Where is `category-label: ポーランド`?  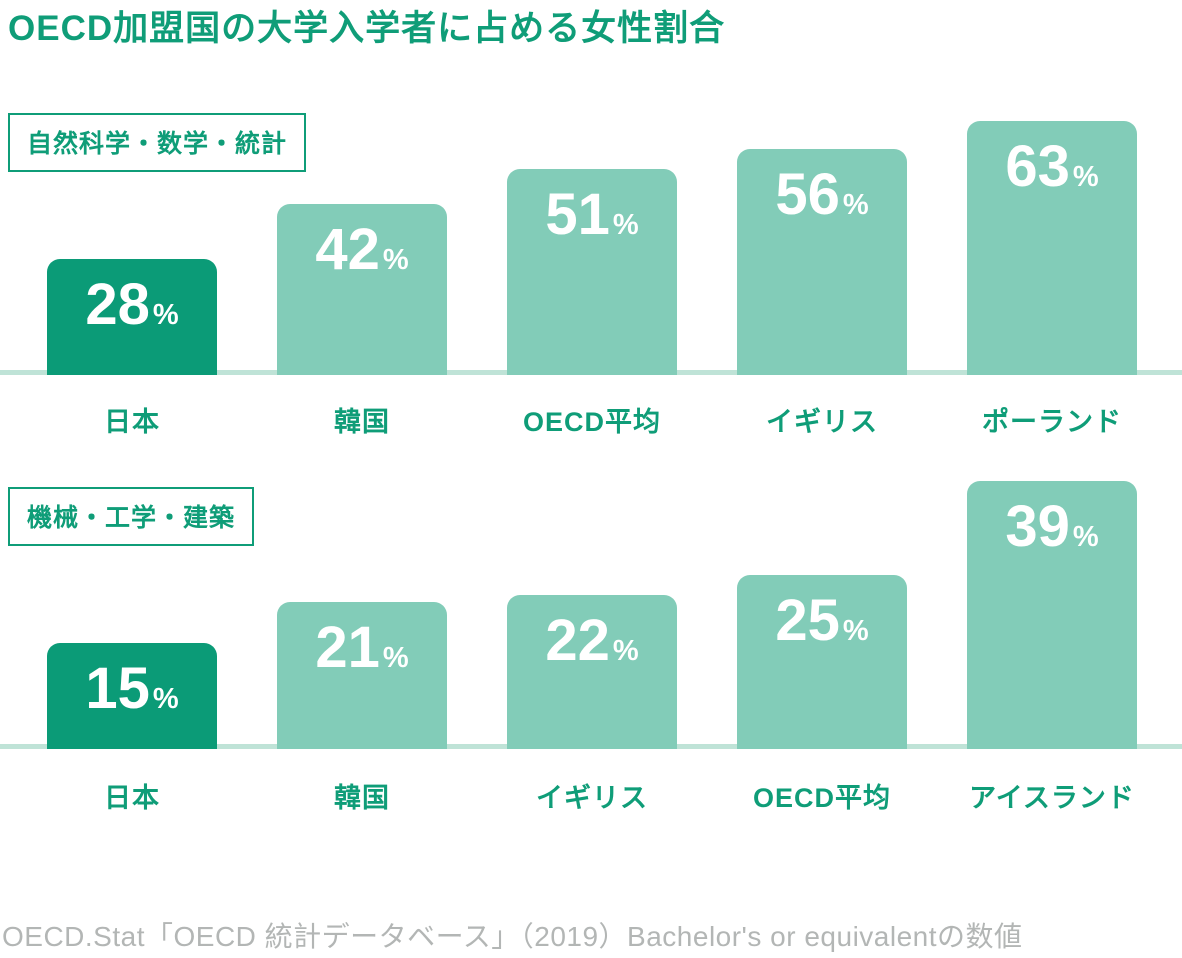 category-label: ポーランド is located at coordinates (1052, 422).